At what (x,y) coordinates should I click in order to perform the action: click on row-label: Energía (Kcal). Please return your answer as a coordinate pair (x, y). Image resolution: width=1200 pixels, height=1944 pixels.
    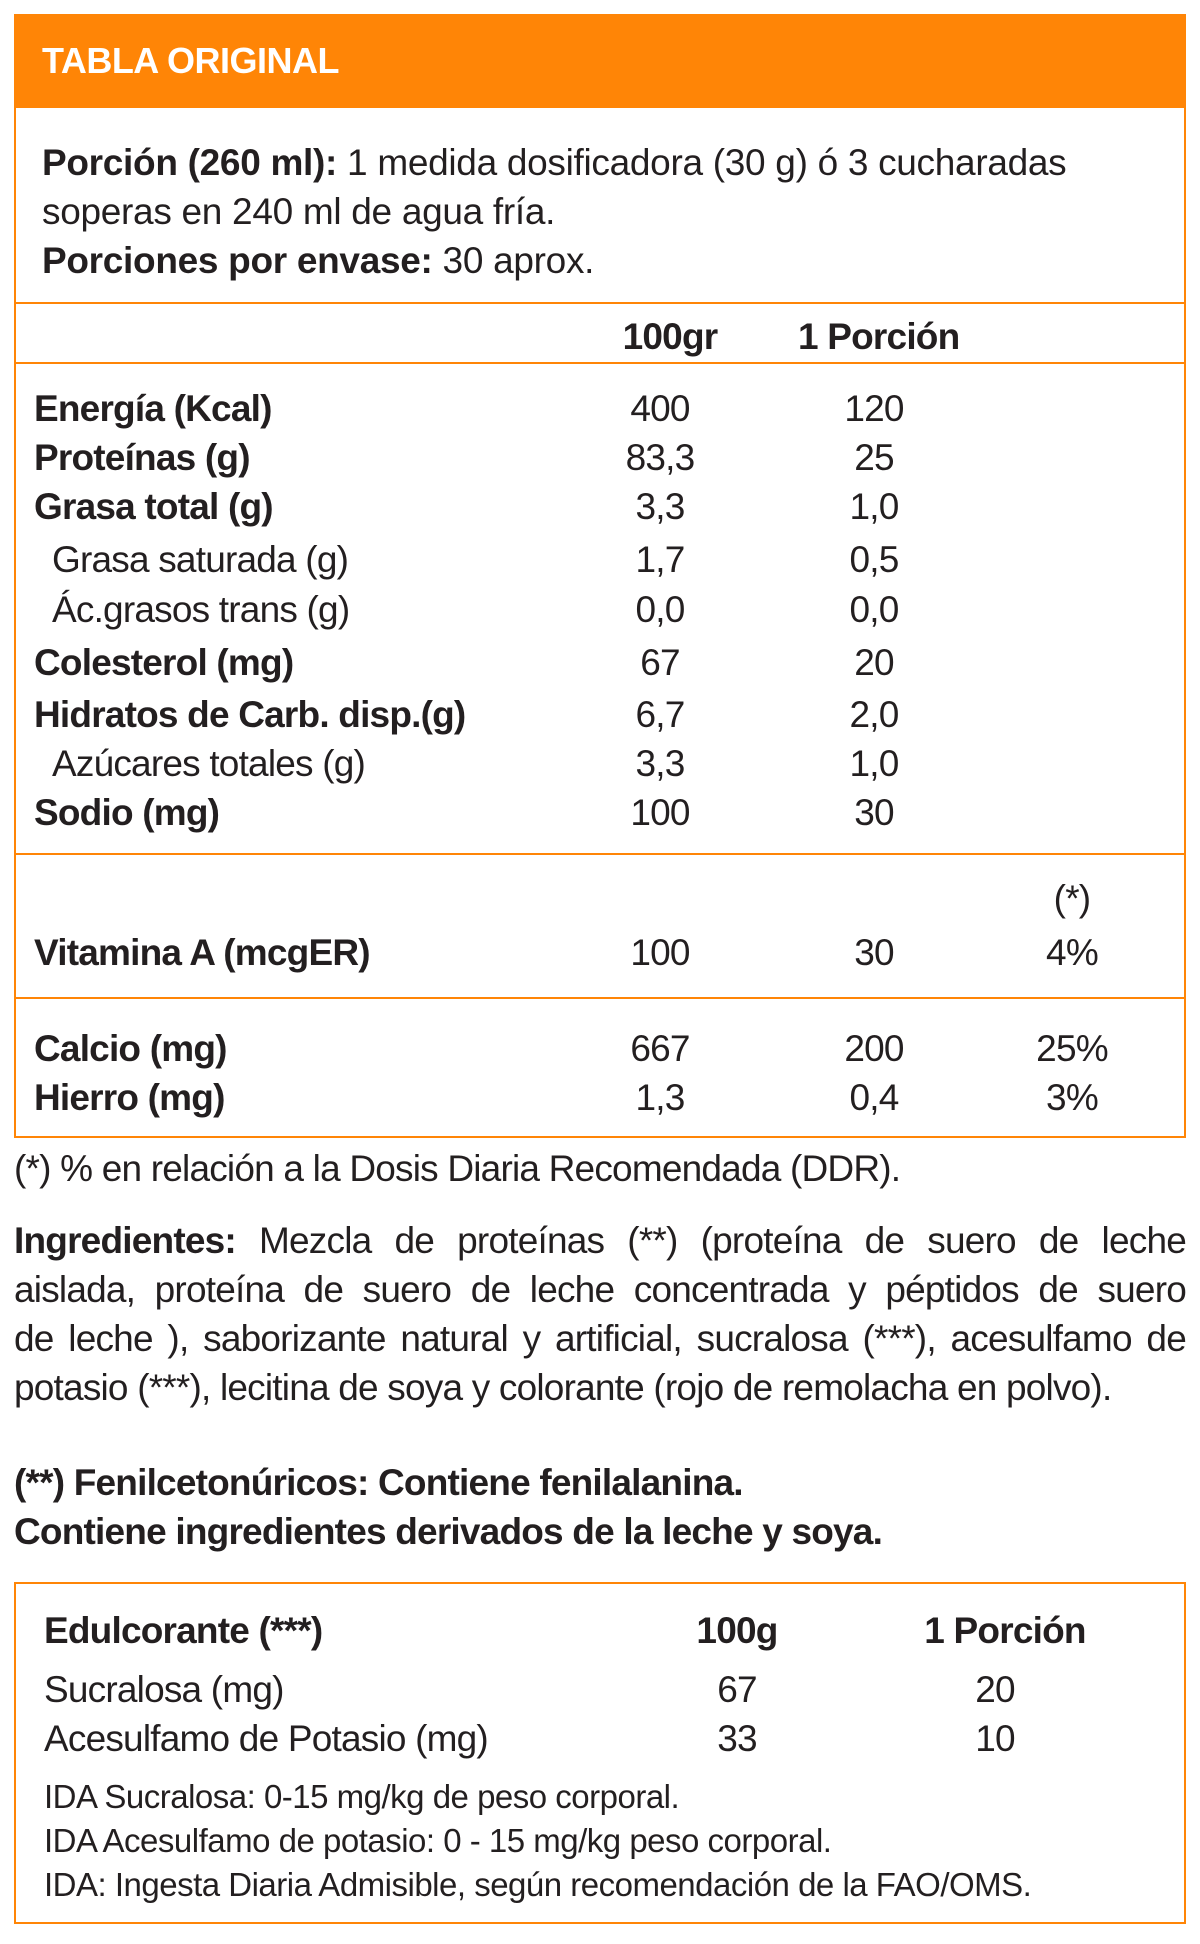
    Looking at the image, I should click on (153, 408).